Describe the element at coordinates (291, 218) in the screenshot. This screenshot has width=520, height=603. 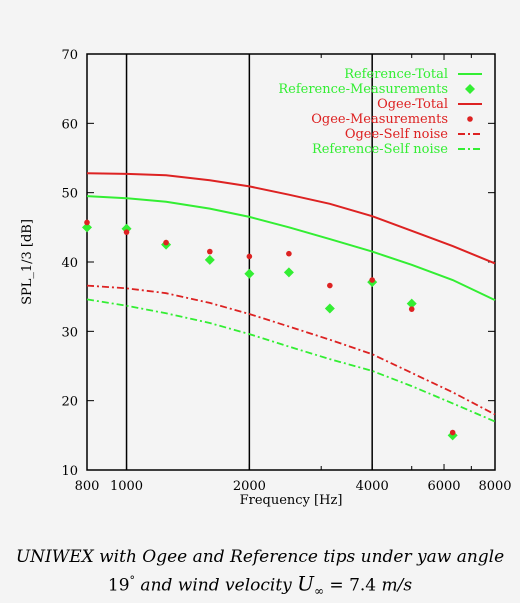
I see `series-line-ogee-total` at that location.